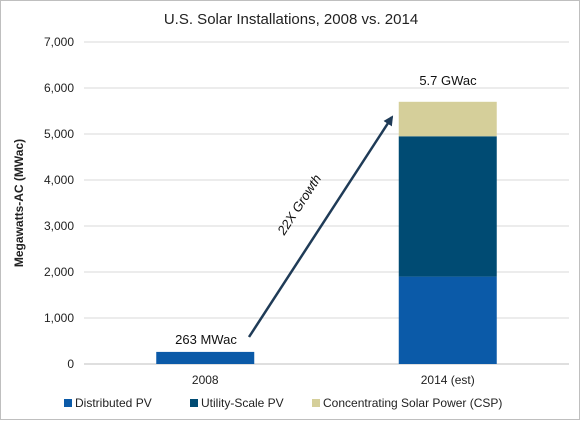 This screenshot has height=421, width=580. I want to click on growth-arrow, so click(320, 226).